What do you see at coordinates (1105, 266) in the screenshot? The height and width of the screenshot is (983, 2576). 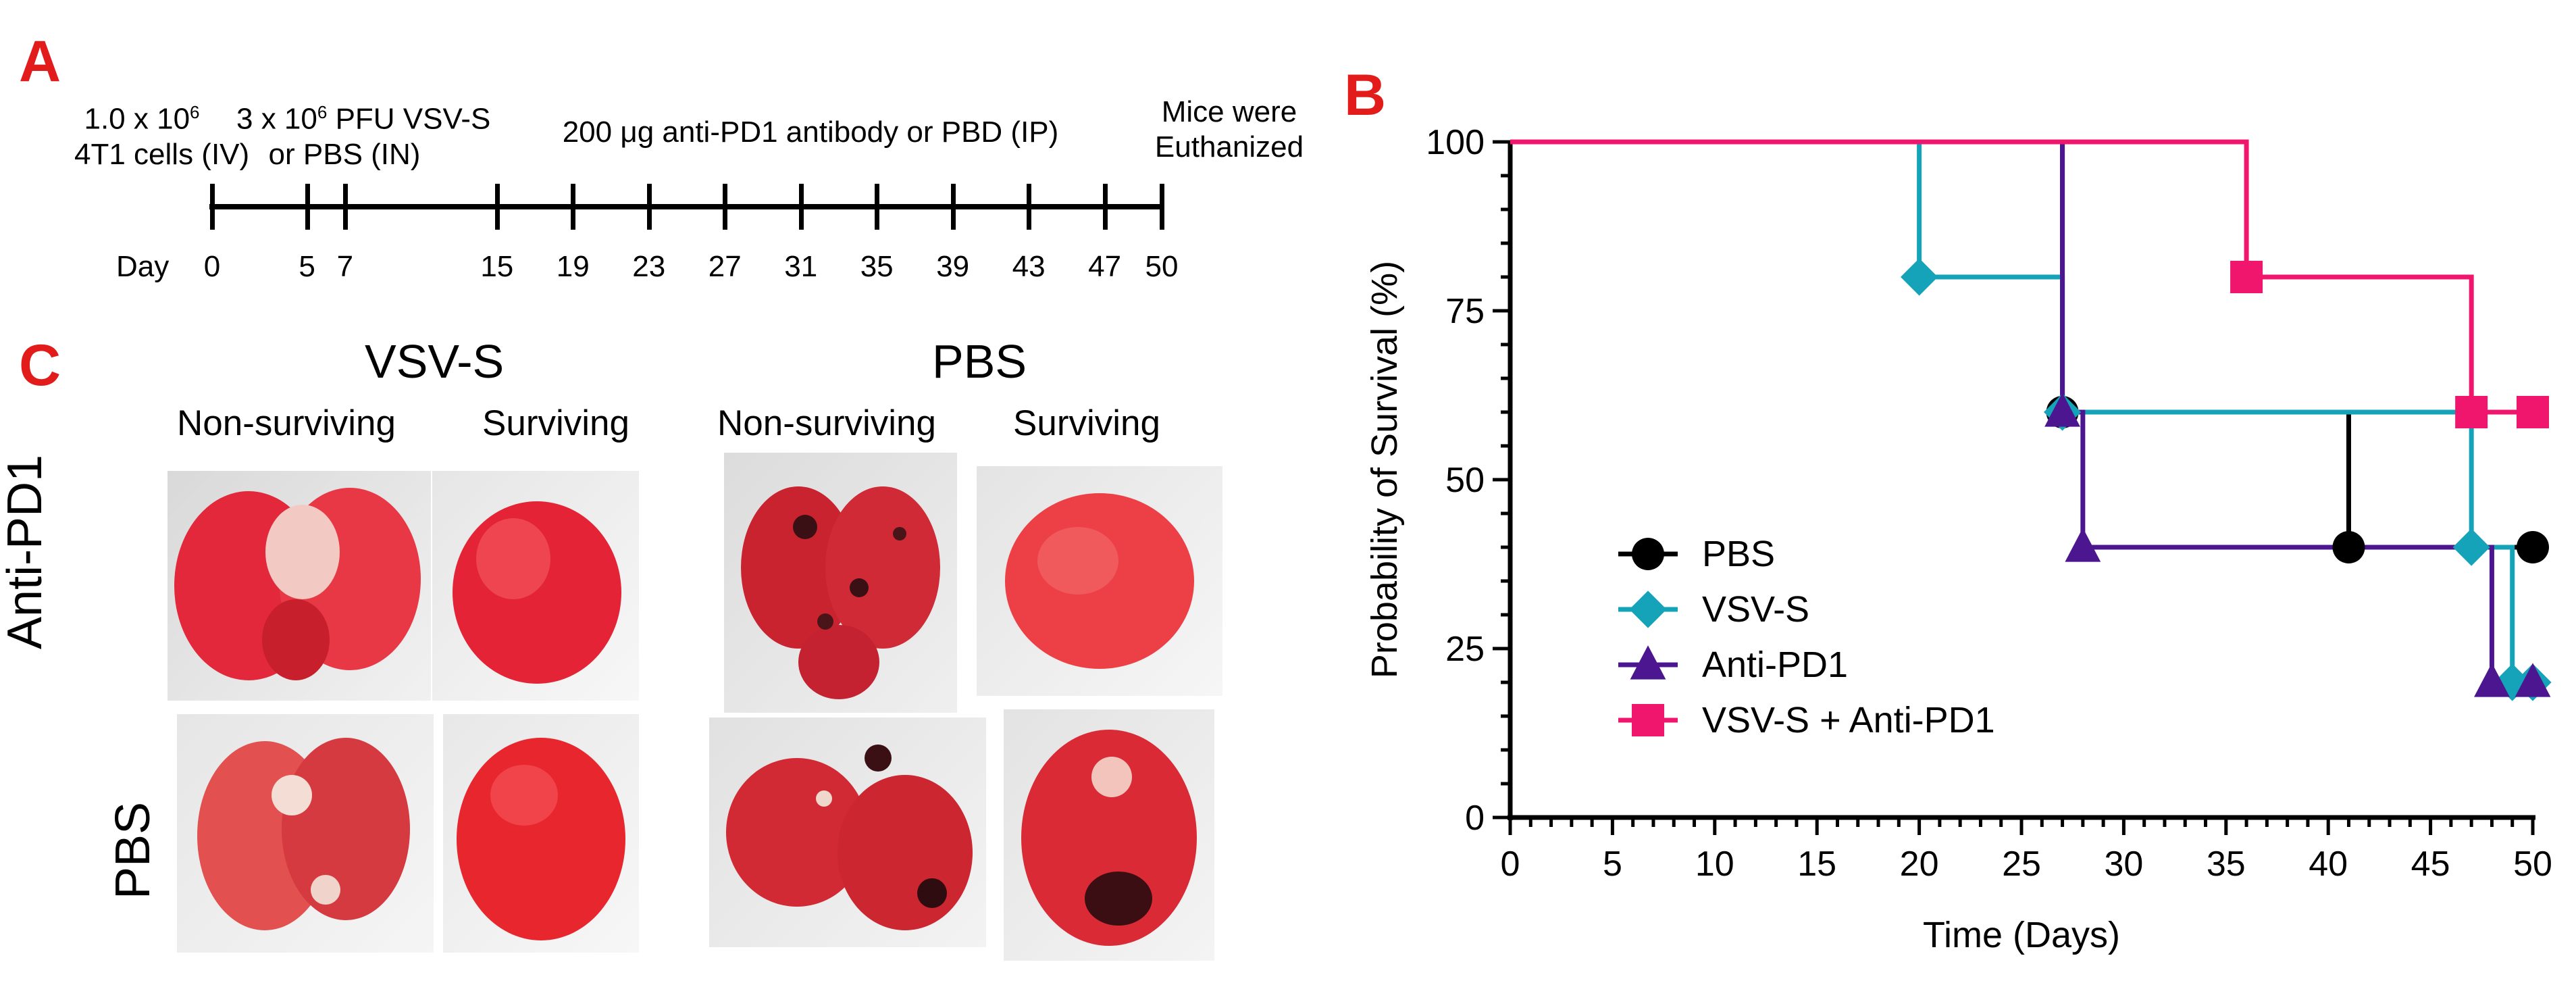 I see `timeline-day-value: 47` at bounding box center [1105, 266].